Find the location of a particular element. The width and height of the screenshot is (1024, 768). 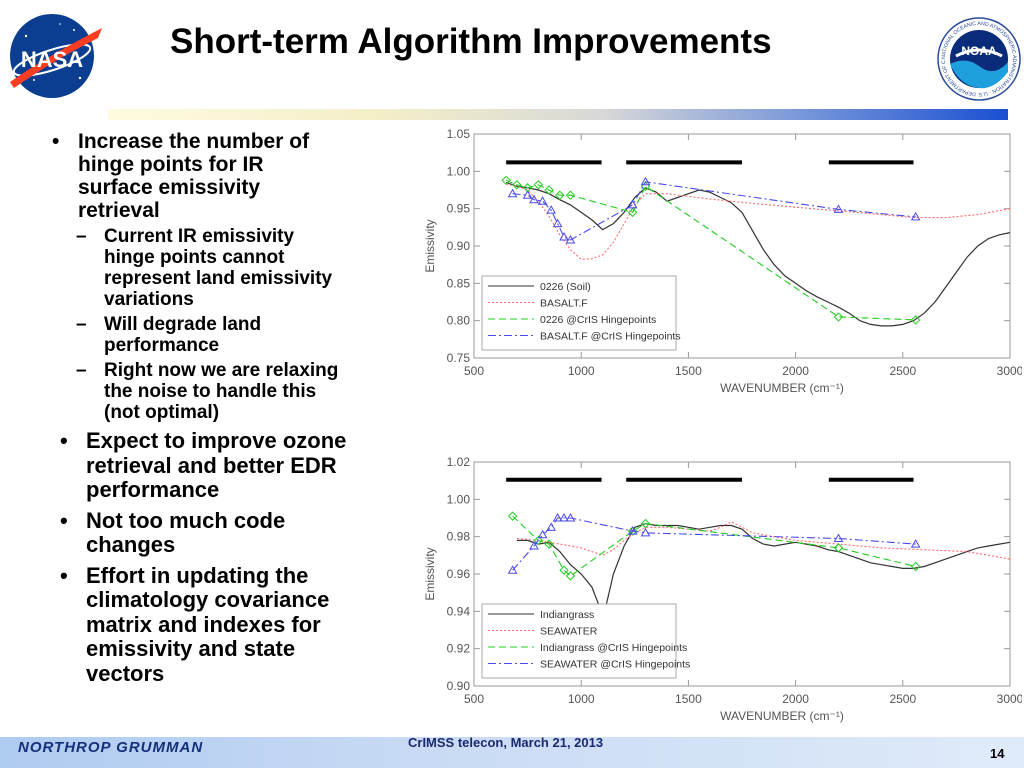

legend-label: 0226 (Soil) is located at coordinates (565, 287).